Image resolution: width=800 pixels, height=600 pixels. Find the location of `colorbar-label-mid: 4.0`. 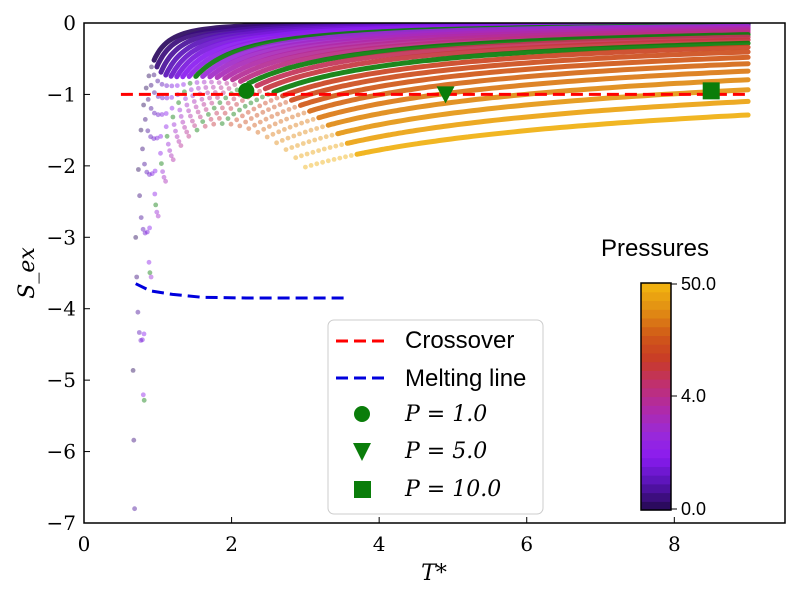

colorbar-label-mid: 4.0 is located at coordinates (693, 396).